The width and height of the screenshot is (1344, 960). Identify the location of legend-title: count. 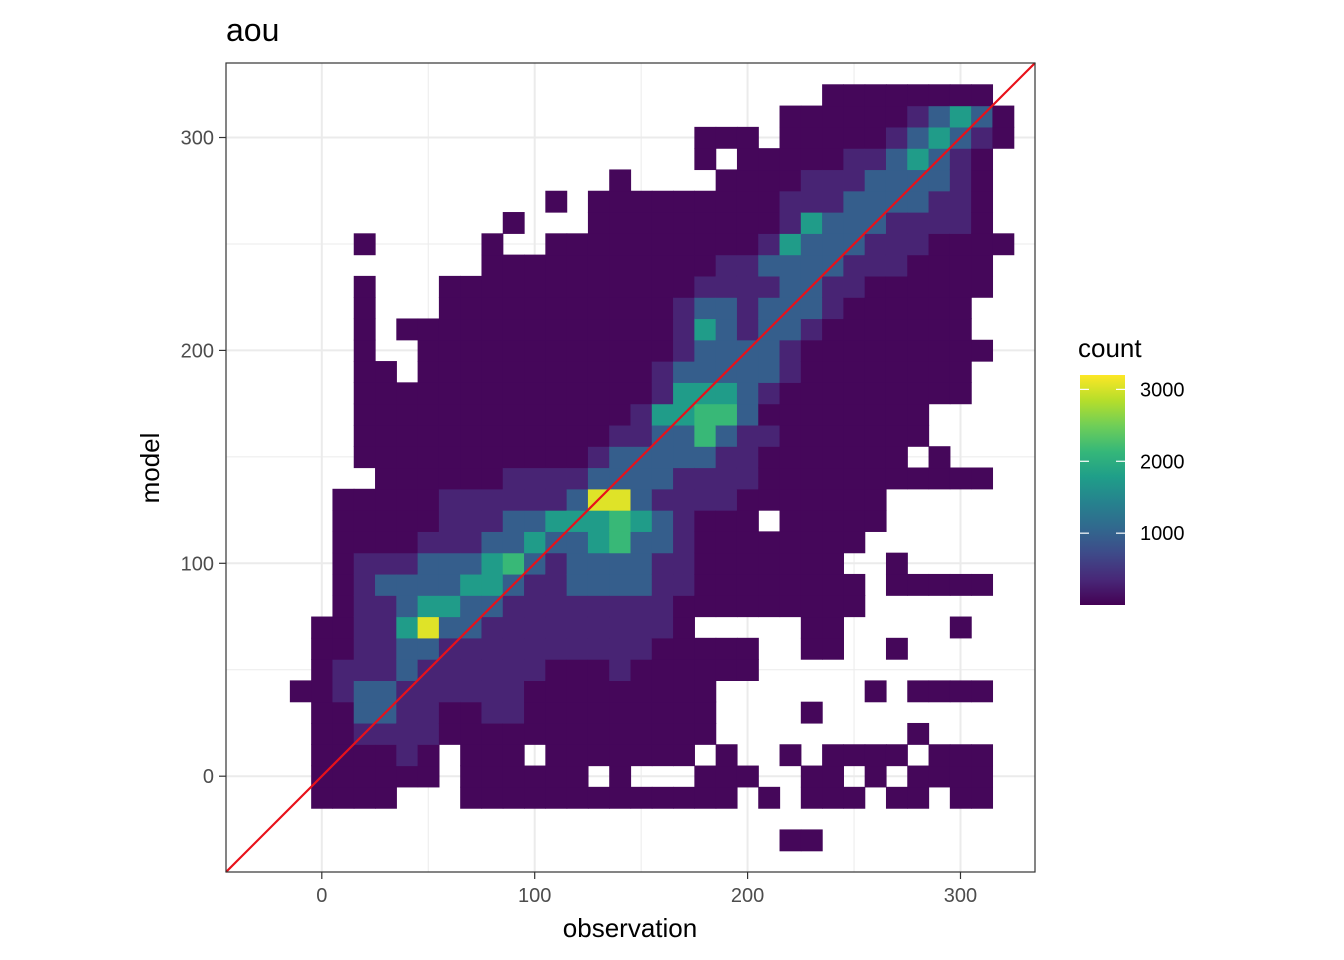
(1110, 348).